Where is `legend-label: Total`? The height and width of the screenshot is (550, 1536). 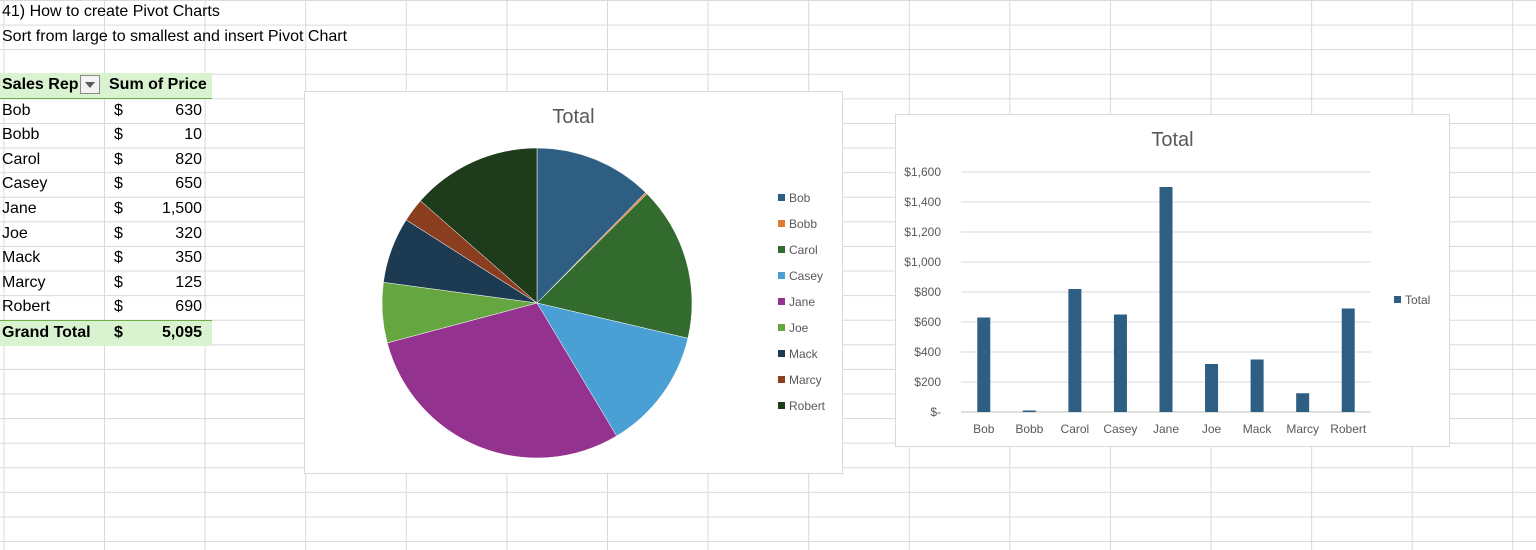 legend-label: Total is located at coordinates (1418, 300).